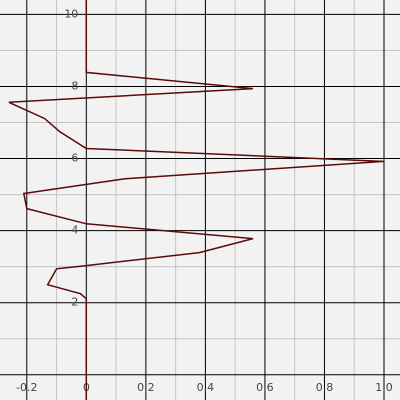 The height and width of the screenshot is (400, 400). Describe the element at coordinates (325, 387) in the screenshot. I see `x-tick-label: 0.8` at that location.